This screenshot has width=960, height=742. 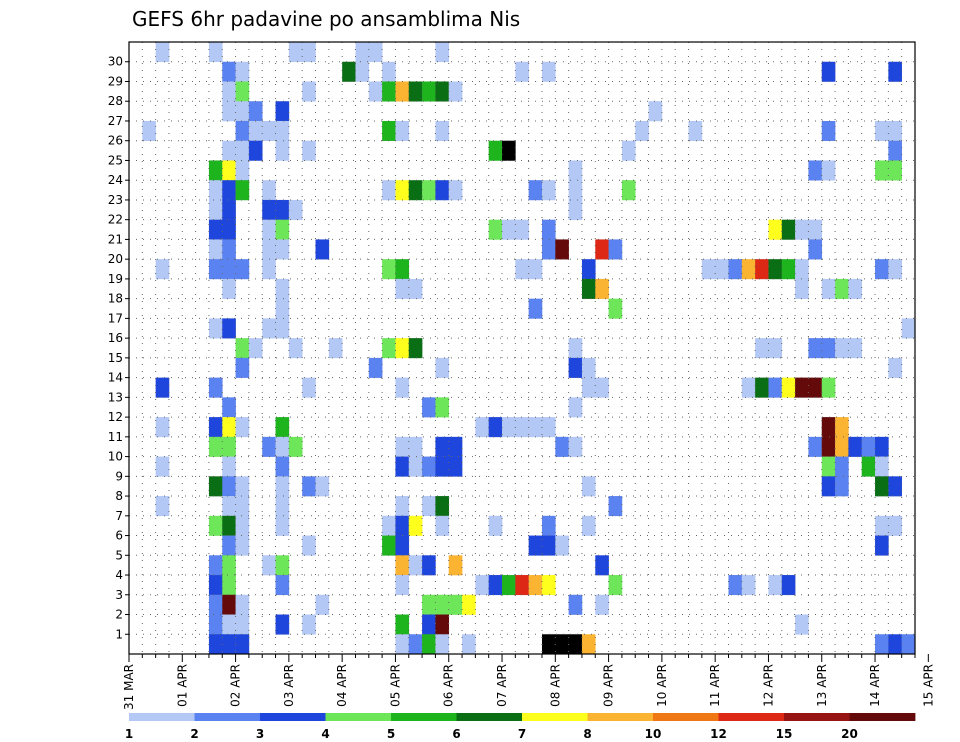 What do you see at coordinates (928, 685) in the screenshot?
I see `x-tick-label: 15 APR` at bounding box center [928, 685].